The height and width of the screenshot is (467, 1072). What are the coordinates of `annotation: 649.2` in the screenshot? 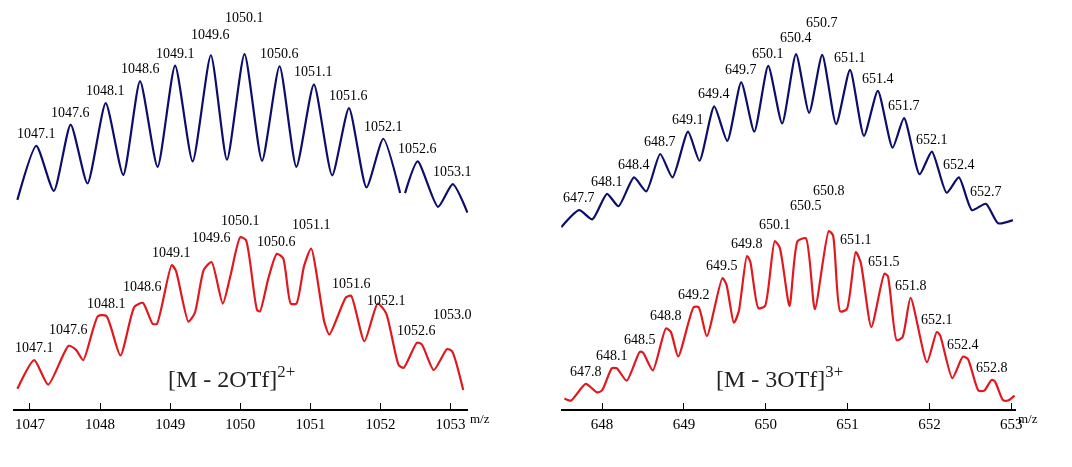 It's located at (694, 294).